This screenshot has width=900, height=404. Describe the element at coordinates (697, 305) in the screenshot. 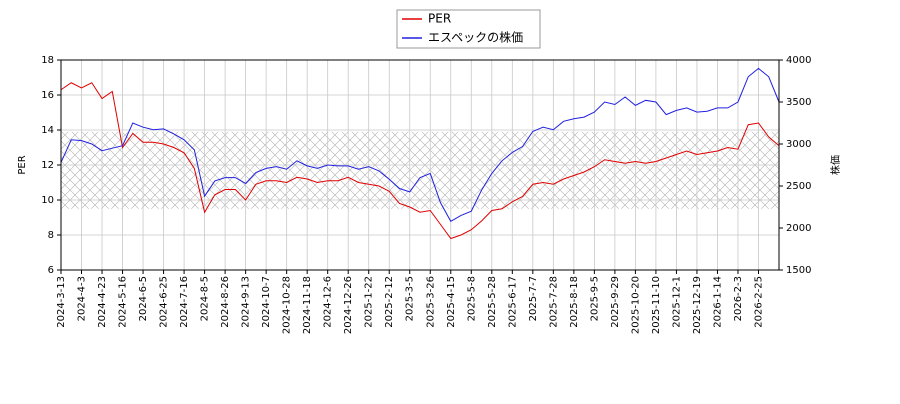

I see `x-tick-label: 2025-12-19` at that location.